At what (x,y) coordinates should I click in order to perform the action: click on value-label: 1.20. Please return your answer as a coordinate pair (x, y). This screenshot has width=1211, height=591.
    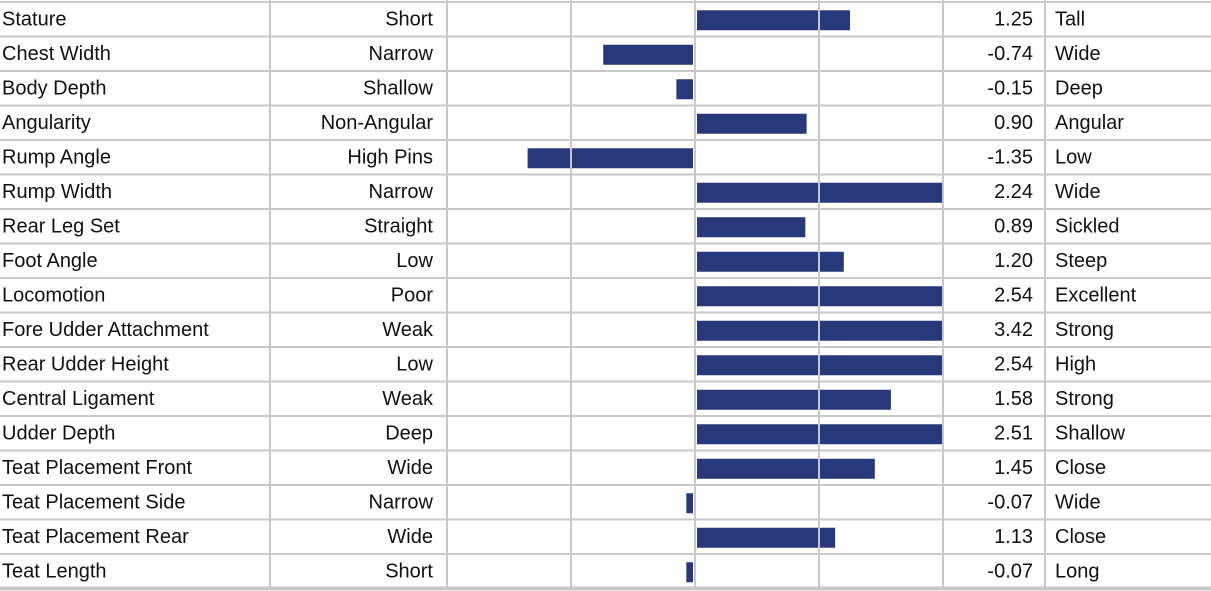
    Looking at the image, I should click on (1013, 261).